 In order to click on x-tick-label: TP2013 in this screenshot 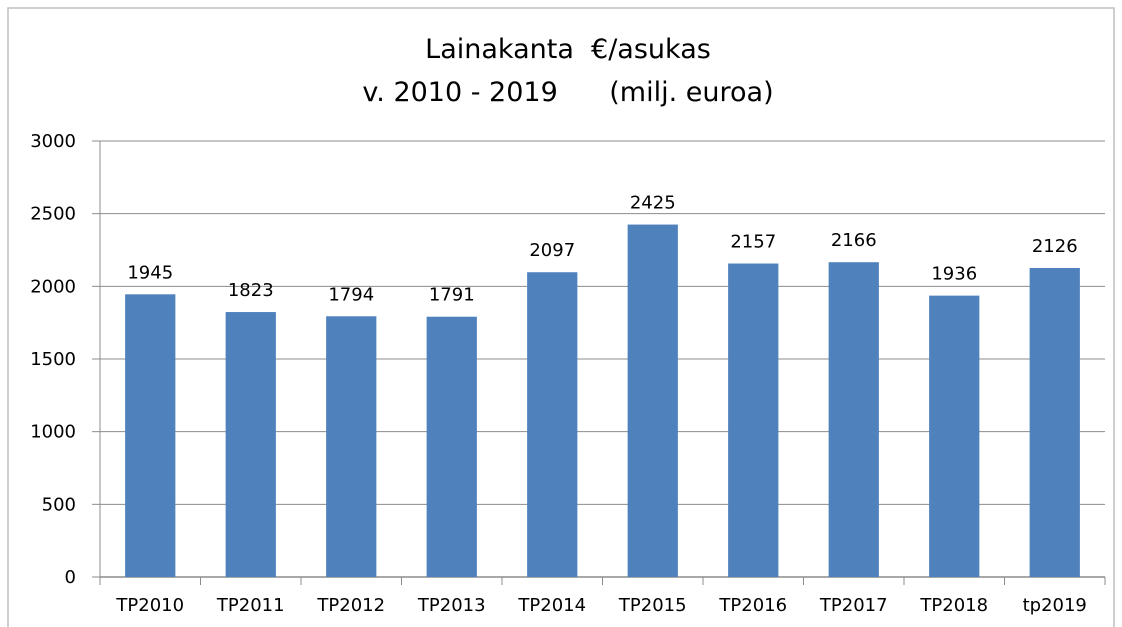, I will do `click(451, 605)`.